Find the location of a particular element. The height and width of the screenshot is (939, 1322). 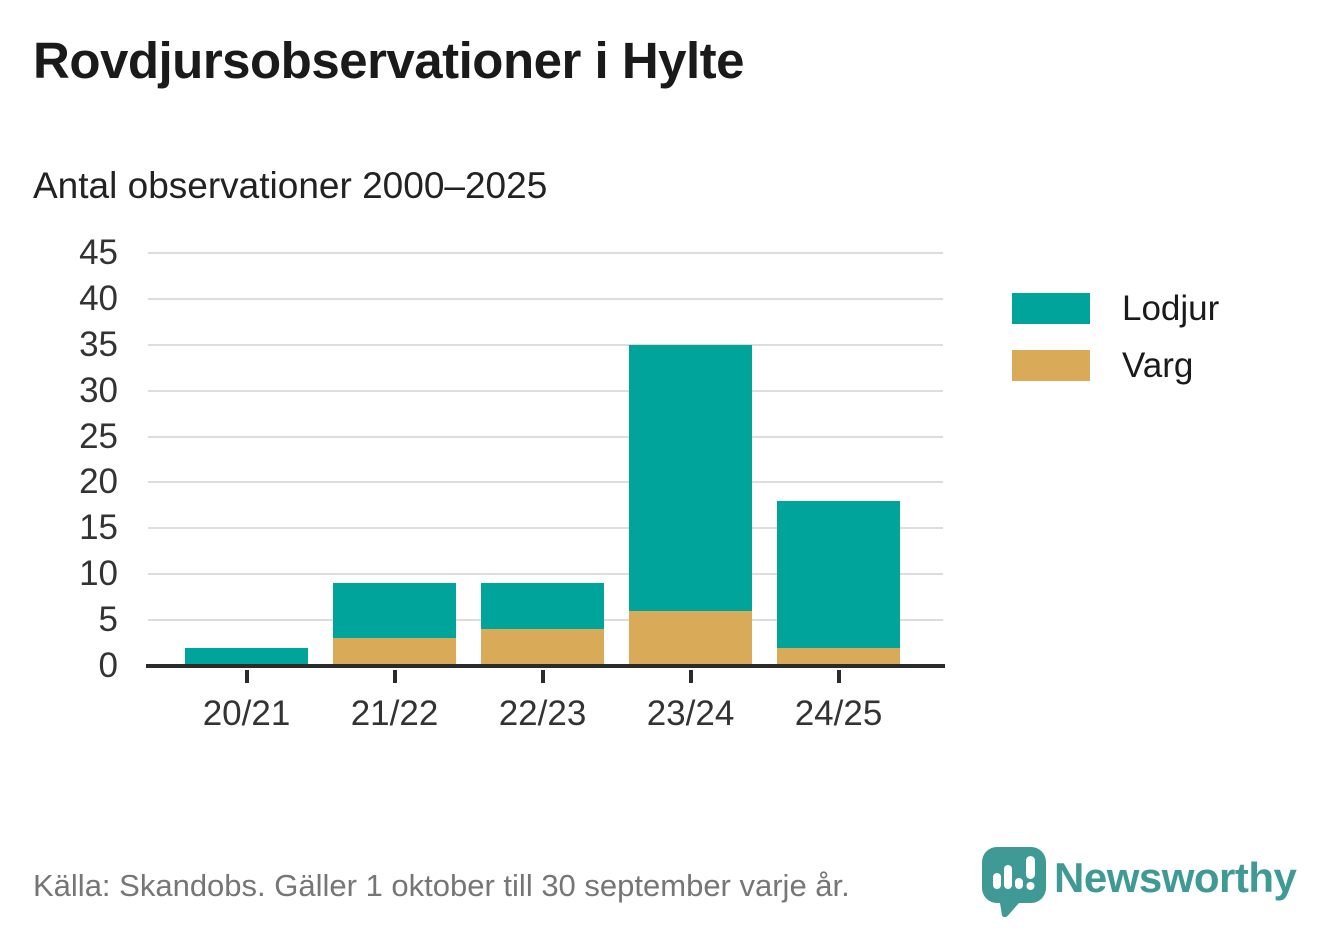

chart-subtitle: Antal observationer 2000–2025 is located at coordinates (290, 185).